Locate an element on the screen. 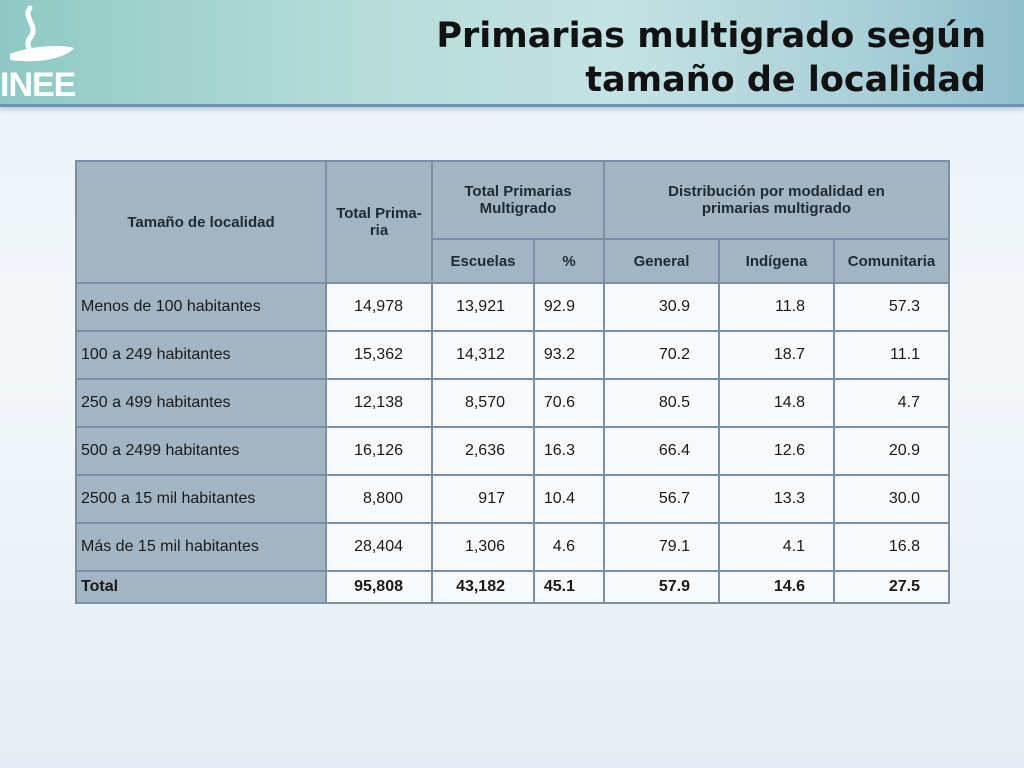 The height and width of the screenshot is (768, 1024). cell-total-primaria: 15,362 is located at coordinates (379, 355).